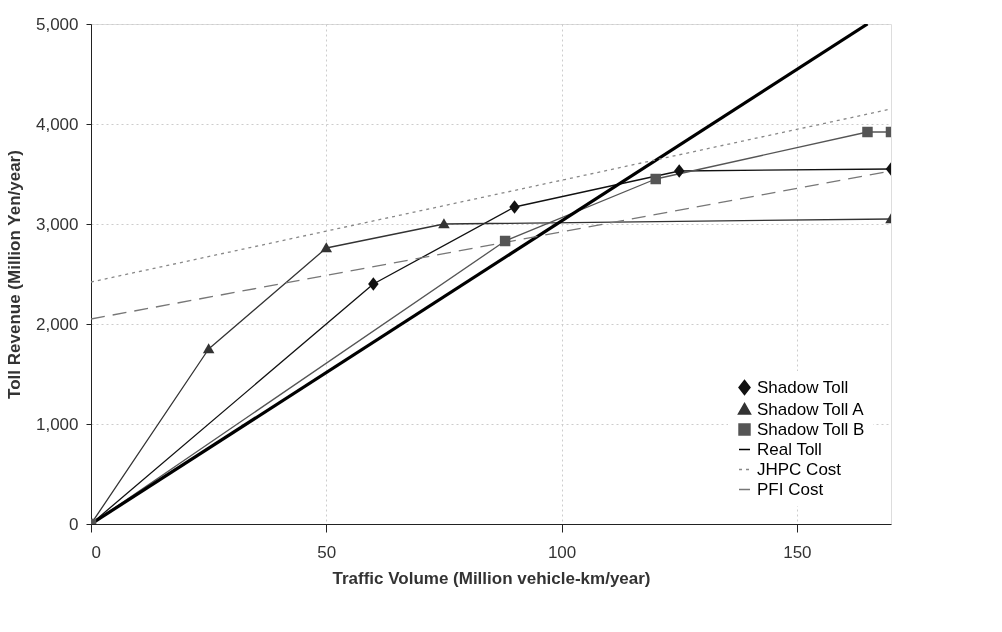 The width and height of the screenshot is (1002, 632). I want to click on y-tick-label: 3,000, so click(57, 224).